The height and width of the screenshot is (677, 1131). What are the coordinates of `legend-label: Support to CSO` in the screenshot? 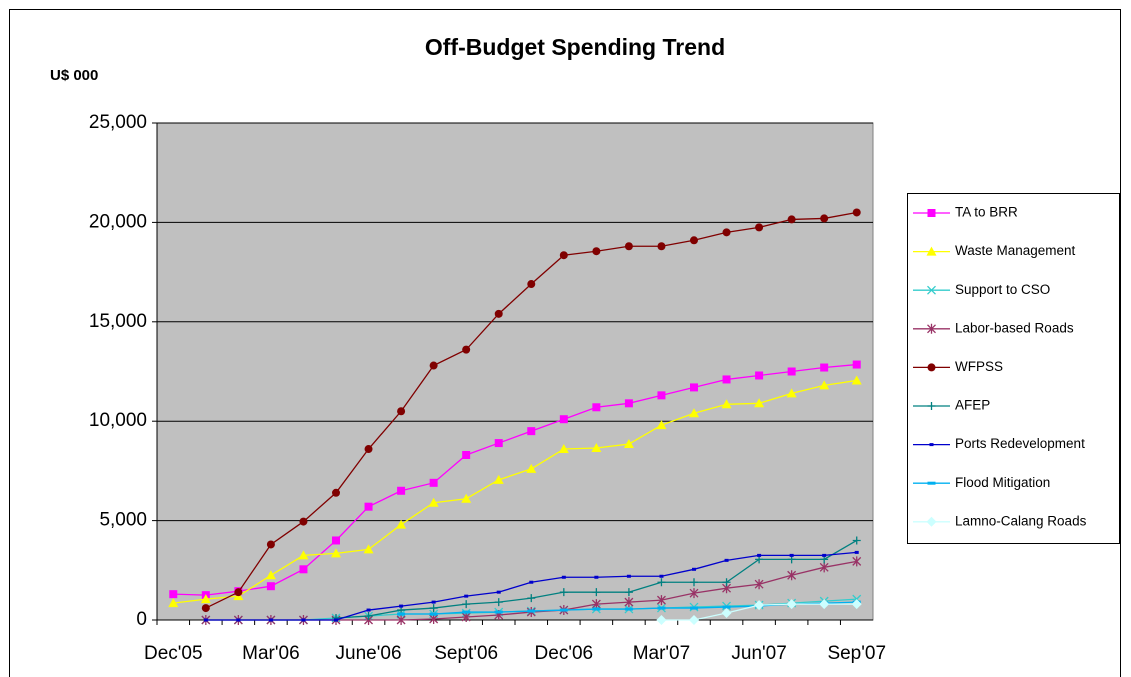 It's located at (1002, 289).